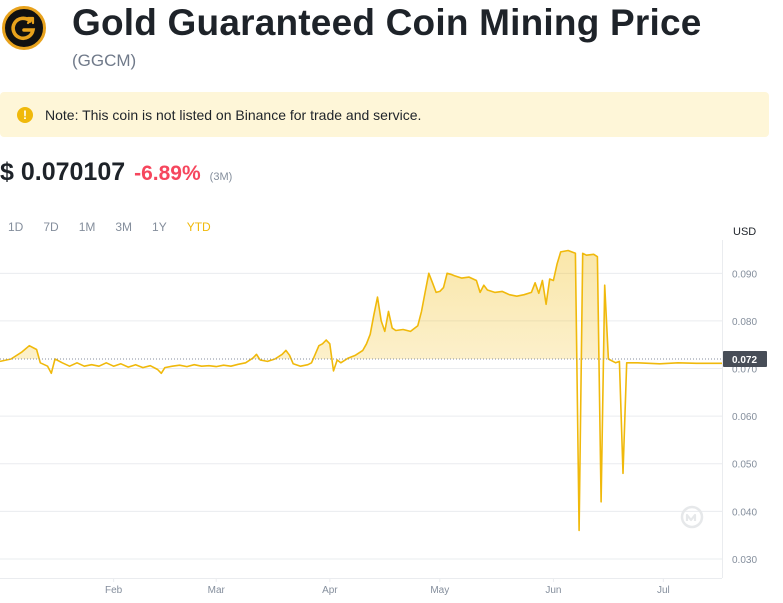  What do you see at coordinates (439, 590) in the screenshot?
I see `x-tick-label: May` at bounding box center [439, 590].